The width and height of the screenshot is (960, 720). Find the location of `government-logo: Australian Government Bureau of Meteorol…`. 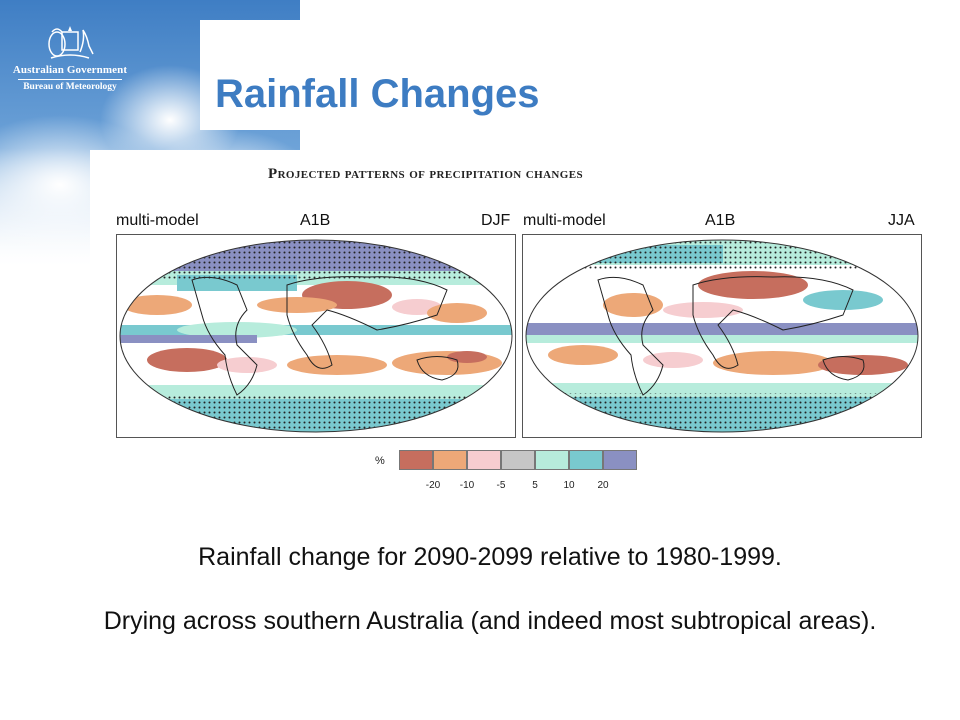

government-logo: Australian Government Bureau of Meteorol… is located at coordinates (70, 57).